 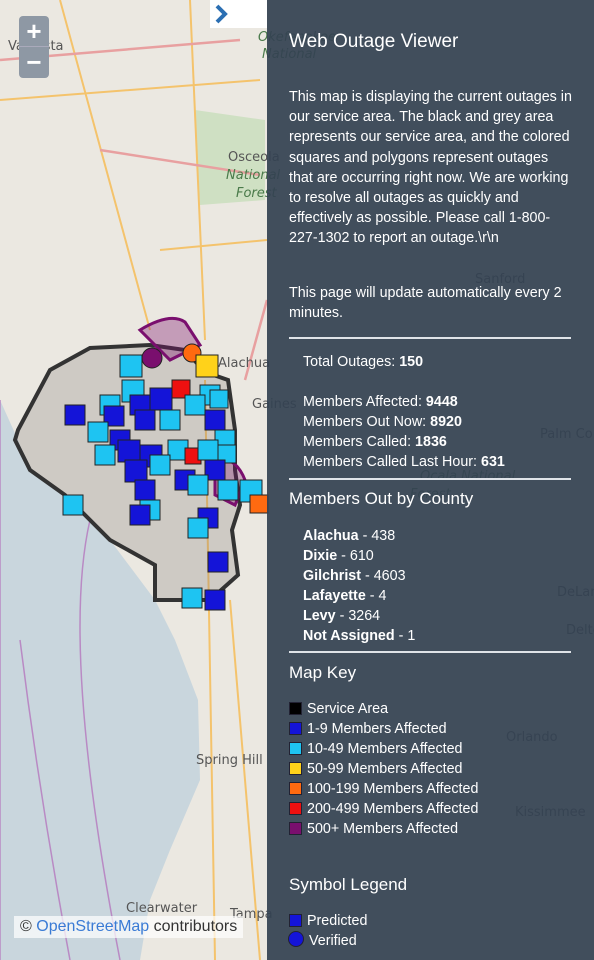 I want to click on map-label: Spring Hill, so click(x=229, y=760).